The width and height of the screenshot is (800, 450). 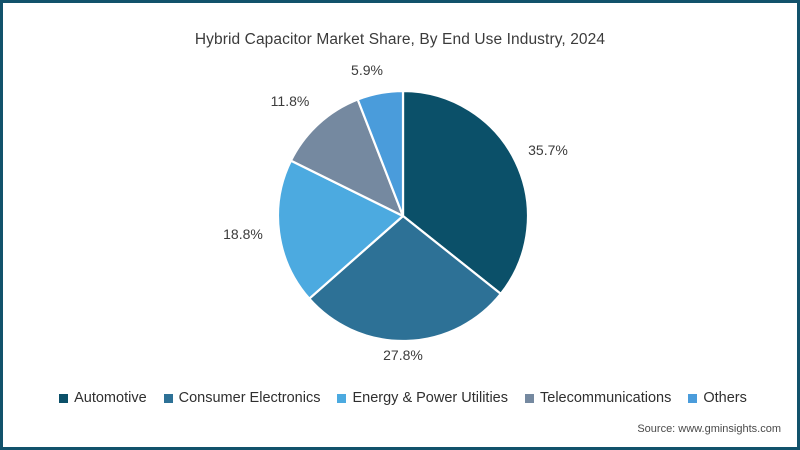 I want to click on legend-item-label: Consumer Electronics, so click(x=249, y=398).